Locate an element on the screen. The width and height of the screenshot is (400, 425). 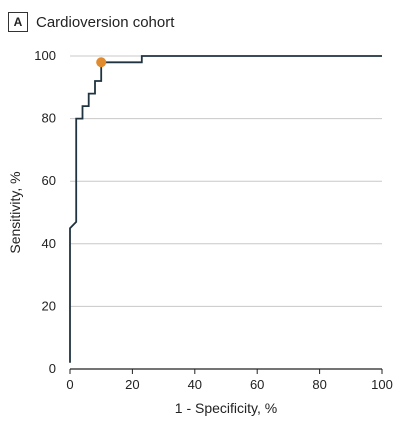
y-tick-label-80: 80 is located at coordinates (49, 118).